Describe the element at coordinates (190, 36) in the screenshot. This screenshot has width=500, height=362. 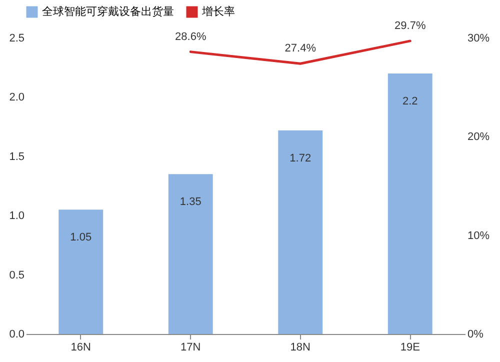
I see `data-label: 28.6%` at that location.